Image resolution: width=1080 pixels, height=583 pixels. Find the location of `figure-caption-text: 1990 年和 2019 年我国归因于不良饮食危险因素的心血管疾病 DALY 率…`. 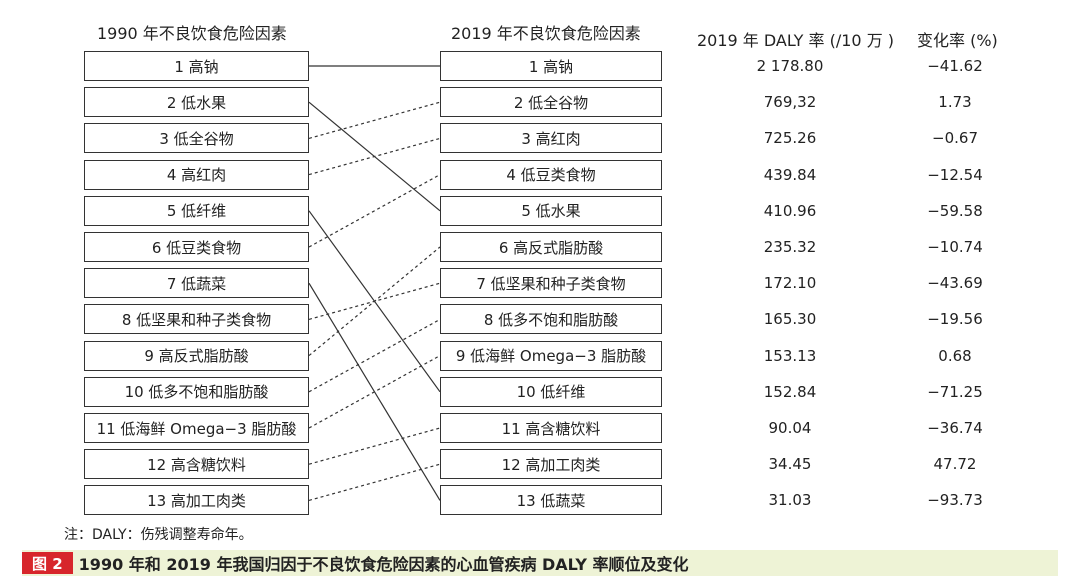

figure-caption-text: 1990 年和 2019 年我国归因于不良饮食危险因素的心血管疾病 DALY 率… is located at coordinates (383, 564).